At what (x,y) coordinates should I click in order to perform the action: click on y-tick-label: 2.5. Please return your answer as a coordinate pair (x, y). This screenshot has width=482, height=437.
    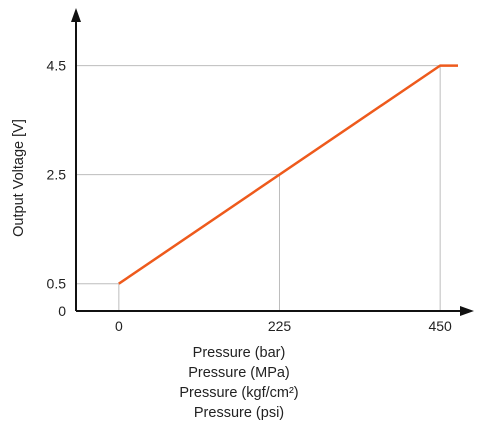
    Looking at the image, I should click on (57, 175).